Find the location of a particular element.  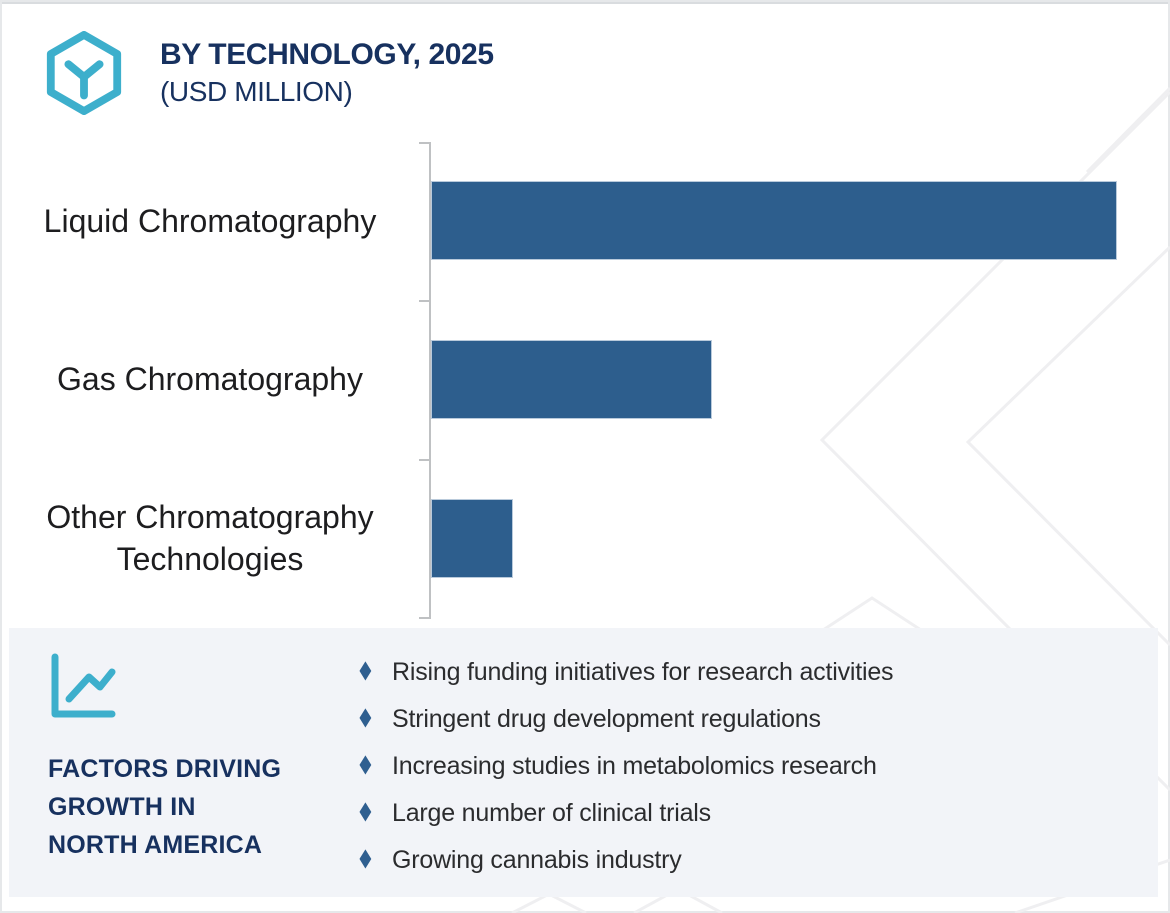

bar-other-chromatography-technologies is located at coordinates (472, 538).